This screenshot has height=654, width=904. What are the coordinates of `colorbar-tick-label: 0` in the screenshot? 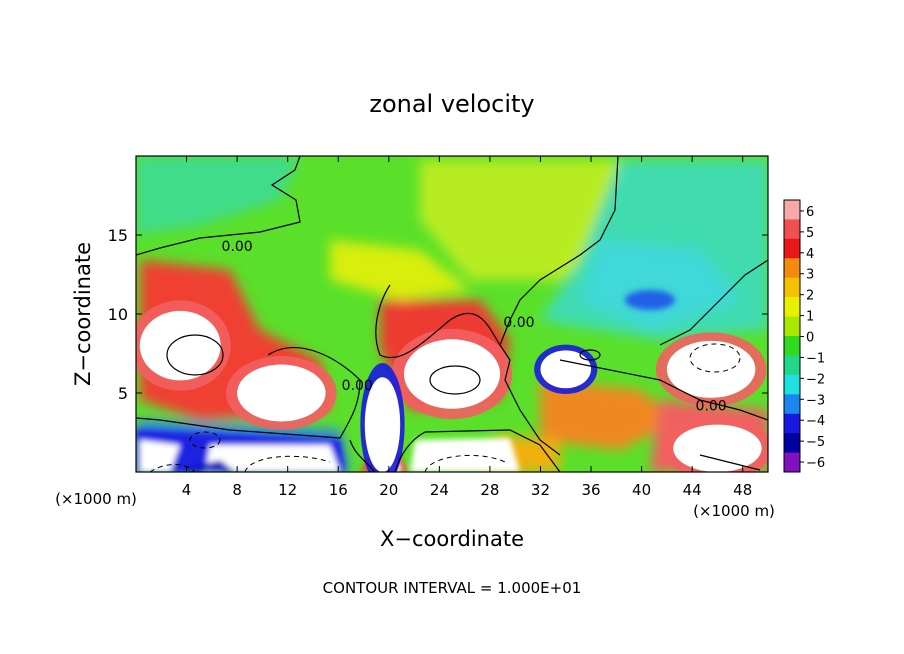 It's located at (810, 338).